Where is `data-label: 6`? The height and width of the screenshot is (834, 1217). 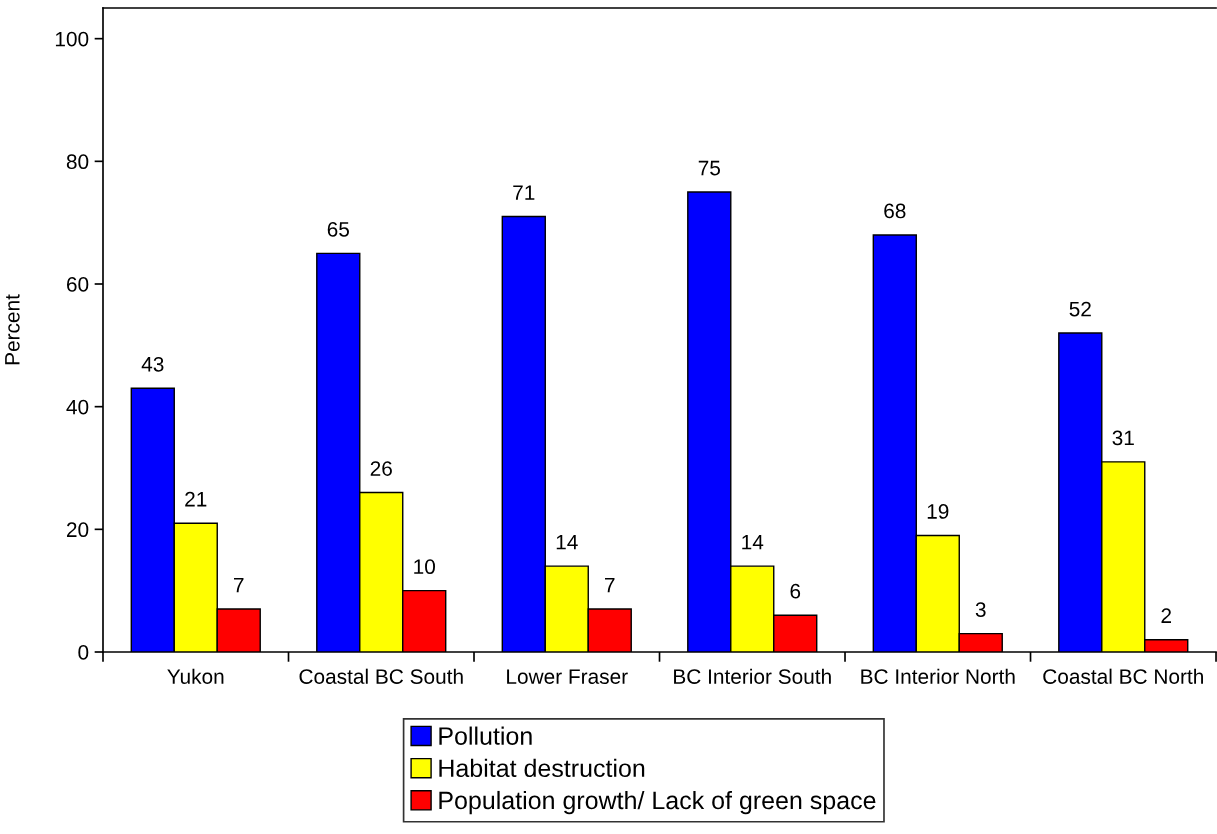 data-label: 6 is located at coordinates (795, 591).